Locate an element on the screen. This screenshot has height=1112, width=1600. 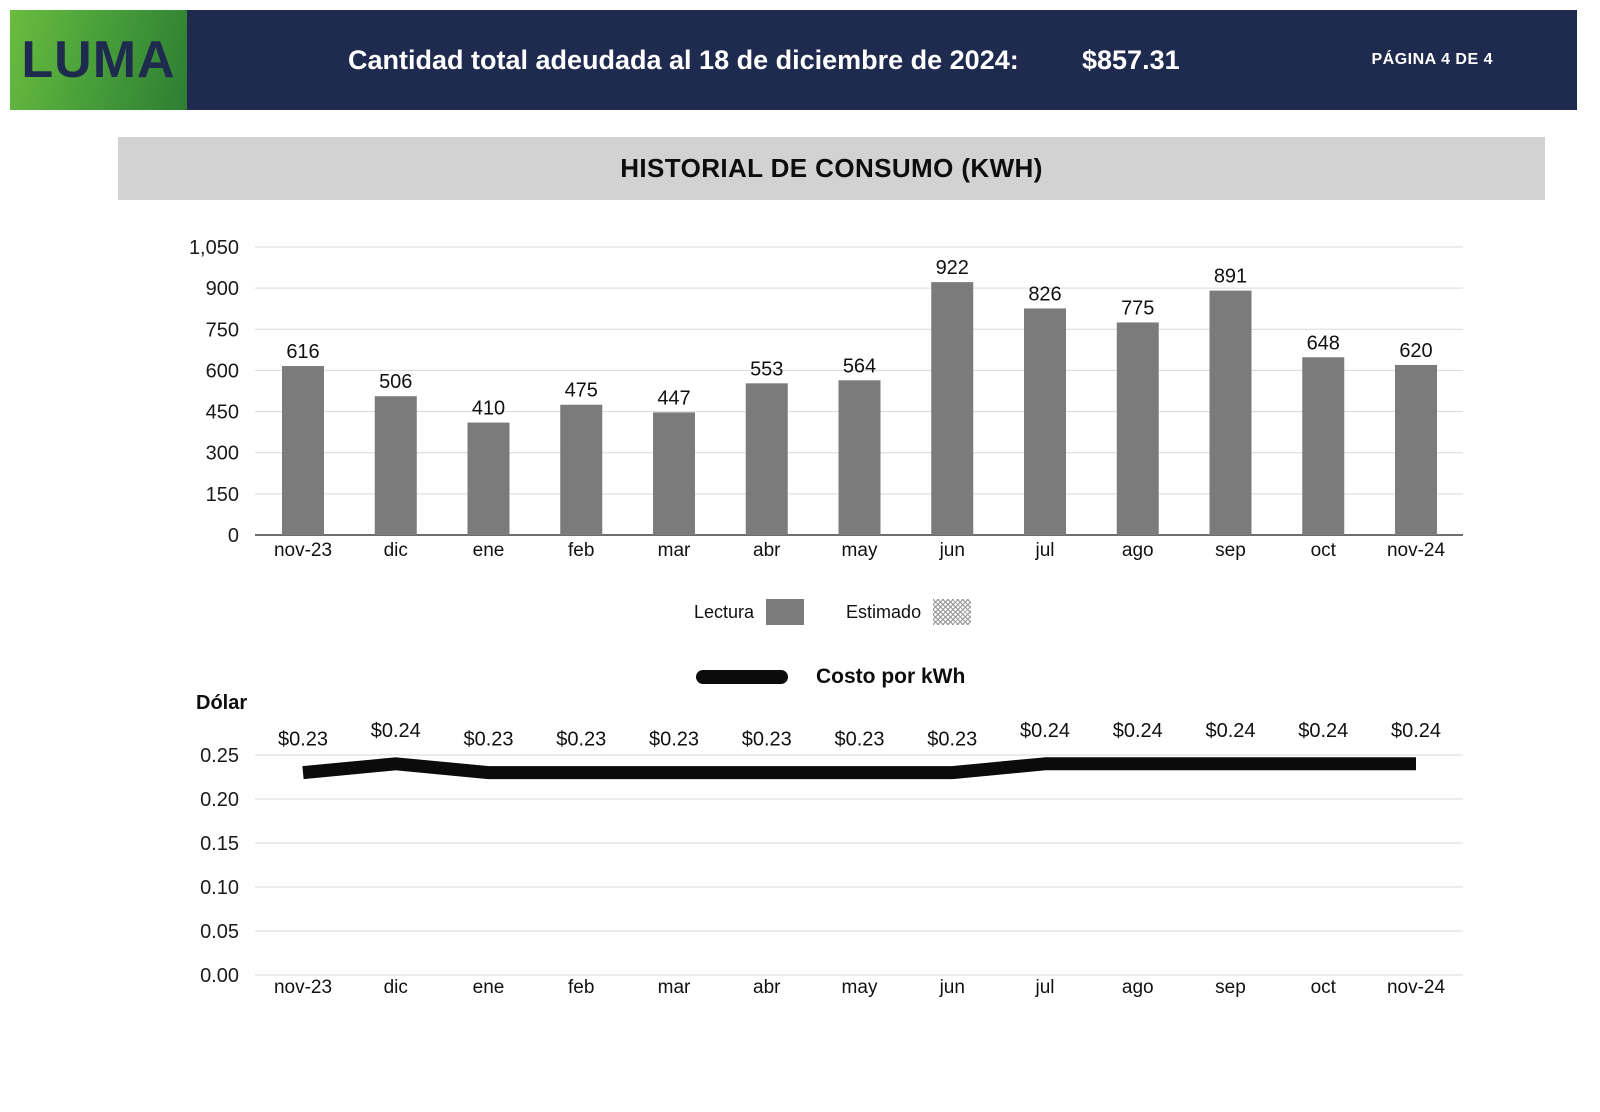
bar-value-label: 410 is located at coordinates (488, 409).